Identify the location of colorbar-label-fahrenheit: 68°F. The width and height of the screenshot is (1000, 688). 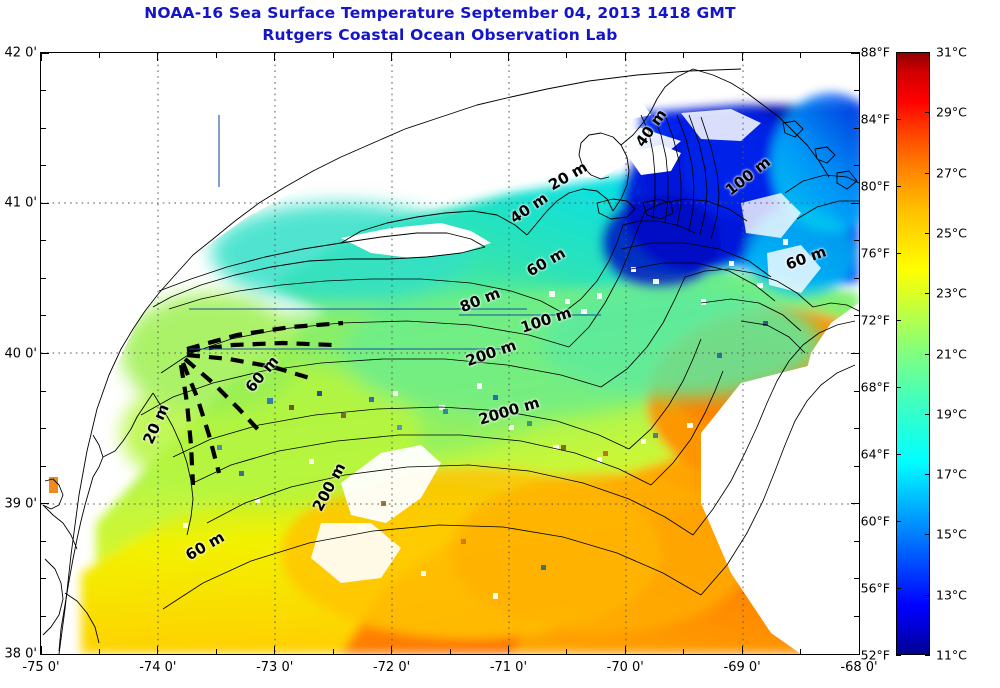
(875, 387).